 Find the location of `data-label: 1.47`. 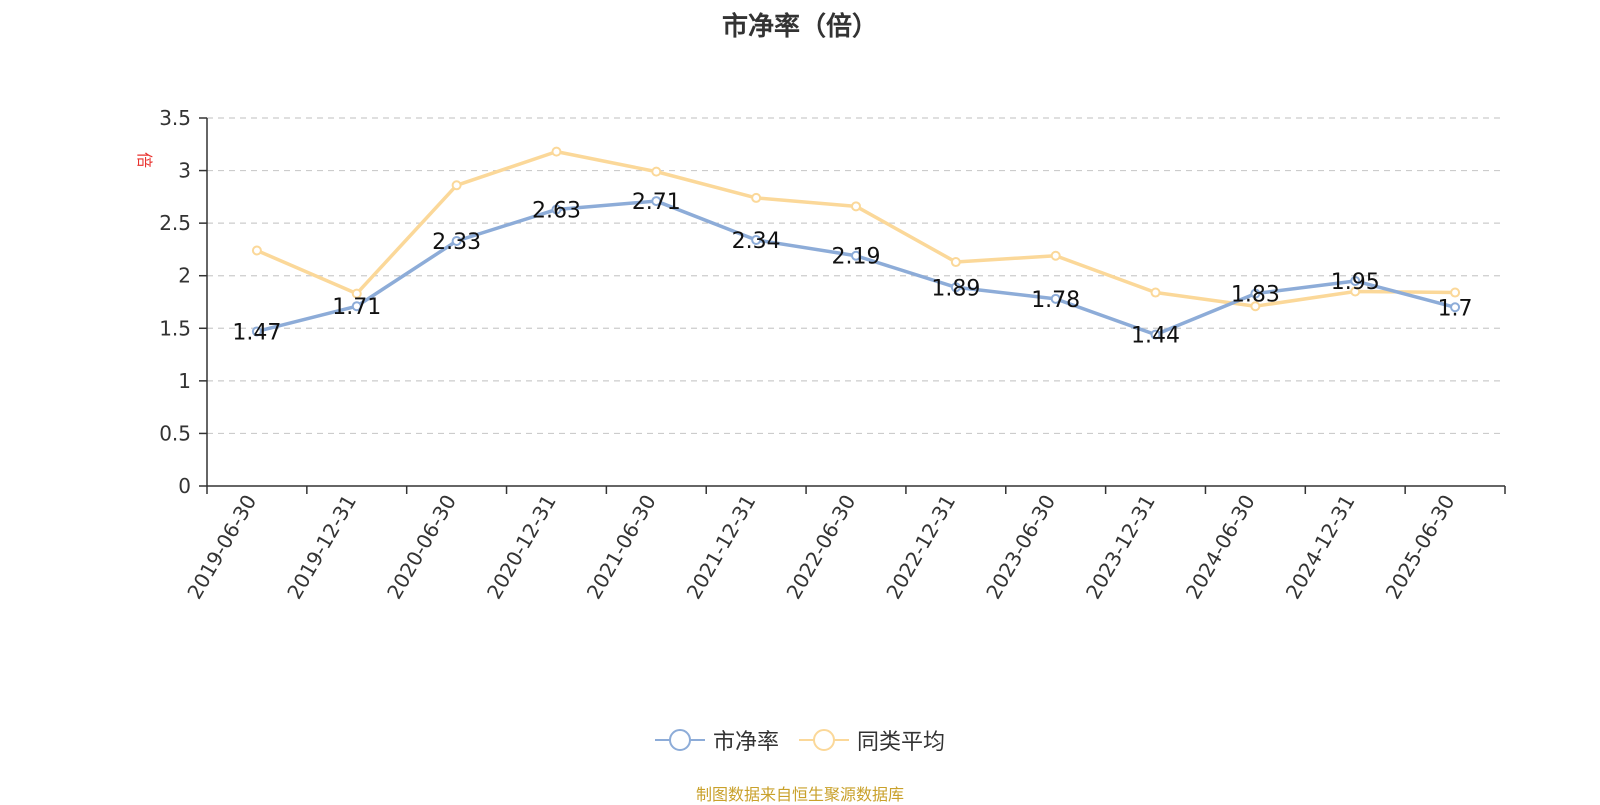

data-label: 1.47 is located at coordinates (256, 332).